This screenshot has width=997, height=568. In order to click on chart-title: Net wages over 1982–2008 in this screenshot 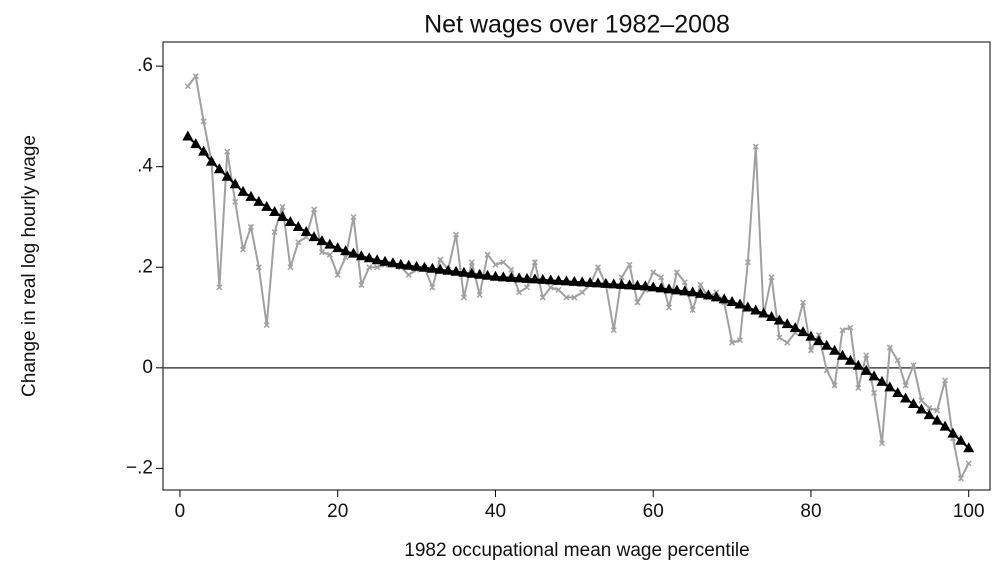, I will do `click(577, 25)`.